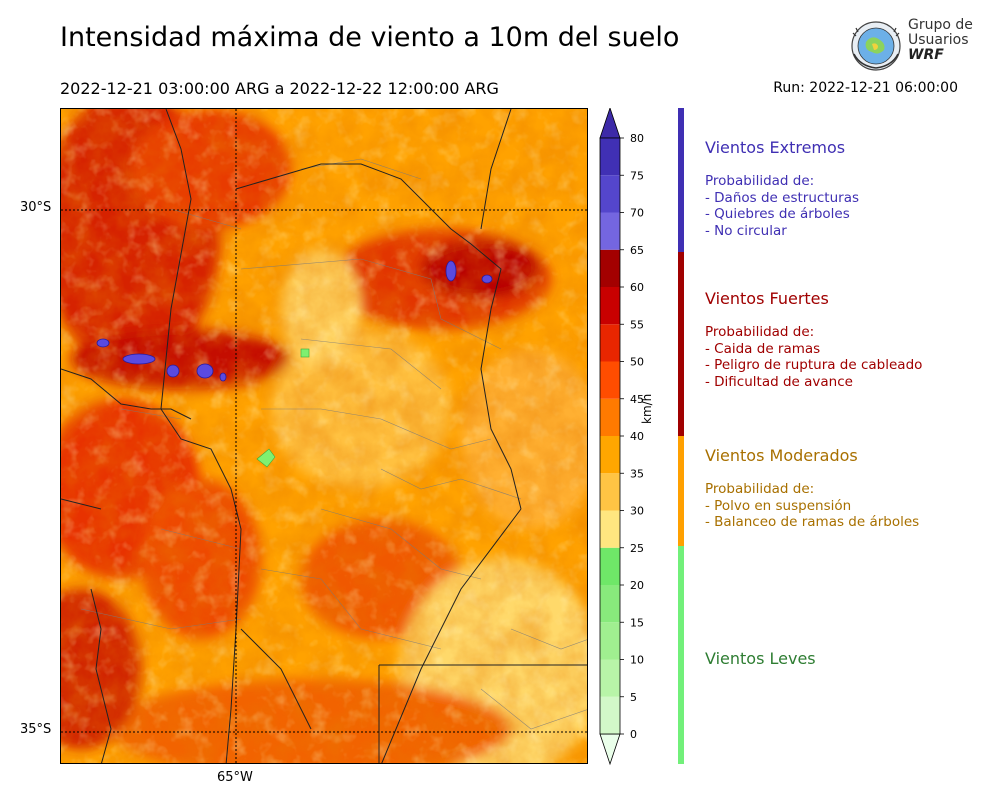 Image resolution: width=1000 pixels, height=800 pixels. Describe the element at coordinates (637, 213) in the screenshot. I see `colorbar-tick-label: 70` at that location.